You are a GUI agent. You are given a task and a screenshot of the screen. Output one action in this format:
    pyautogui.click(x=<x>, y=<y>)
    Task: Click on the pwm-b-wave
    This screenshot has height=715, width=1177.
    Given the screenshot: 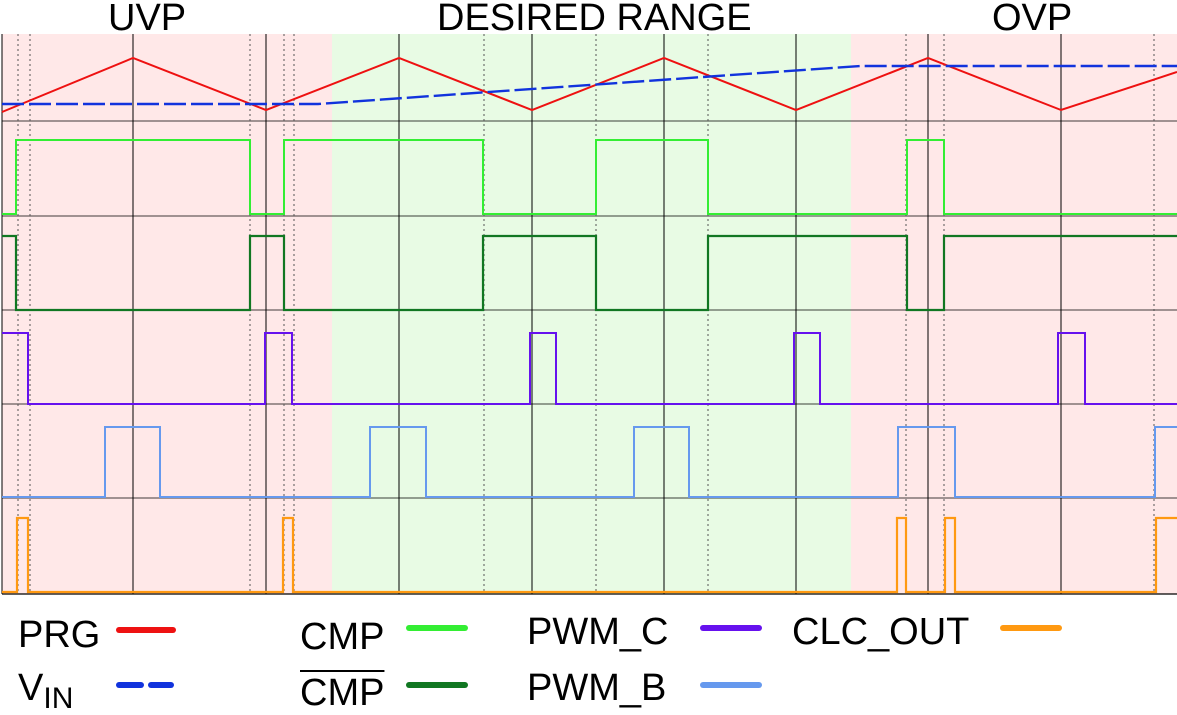 What is the action you would take?
    pyautogui.click(x=589, y=462)
    